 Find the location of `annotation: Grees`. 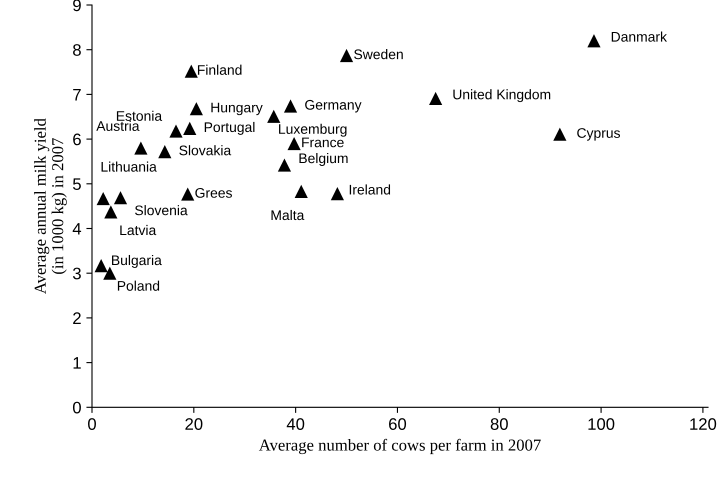

annotation: Grees is located at coordinates (213, 193).